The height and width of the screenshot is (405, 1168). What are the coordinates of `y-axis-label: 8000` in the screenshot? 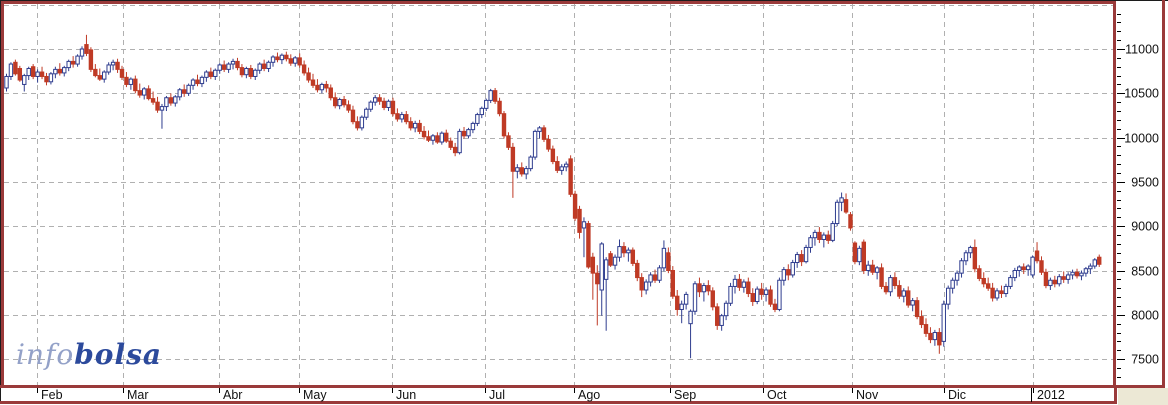 It's located at (1145, 316).